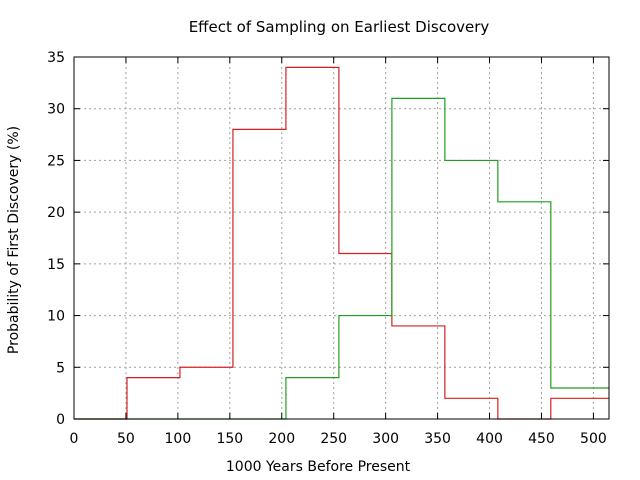 The image size is (640, 480). I want to click on x-tick-label: 200, so click(281, 439).